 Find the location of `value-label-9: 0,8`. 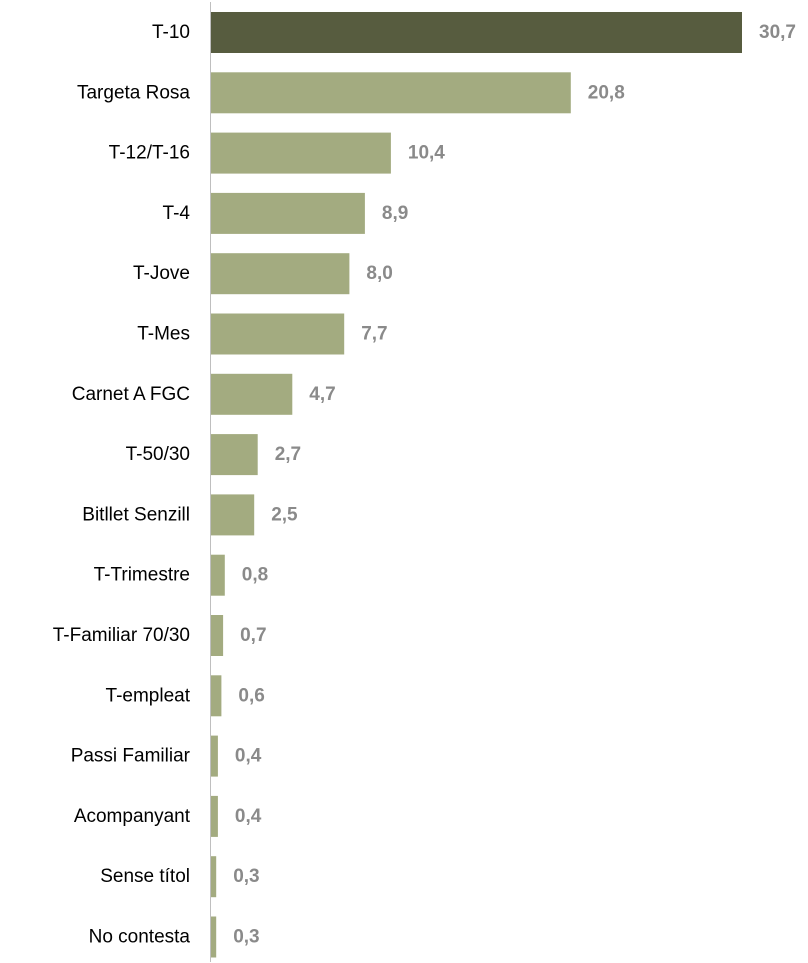

value-label-9: 0,8 is located at coordinates (255, 575).